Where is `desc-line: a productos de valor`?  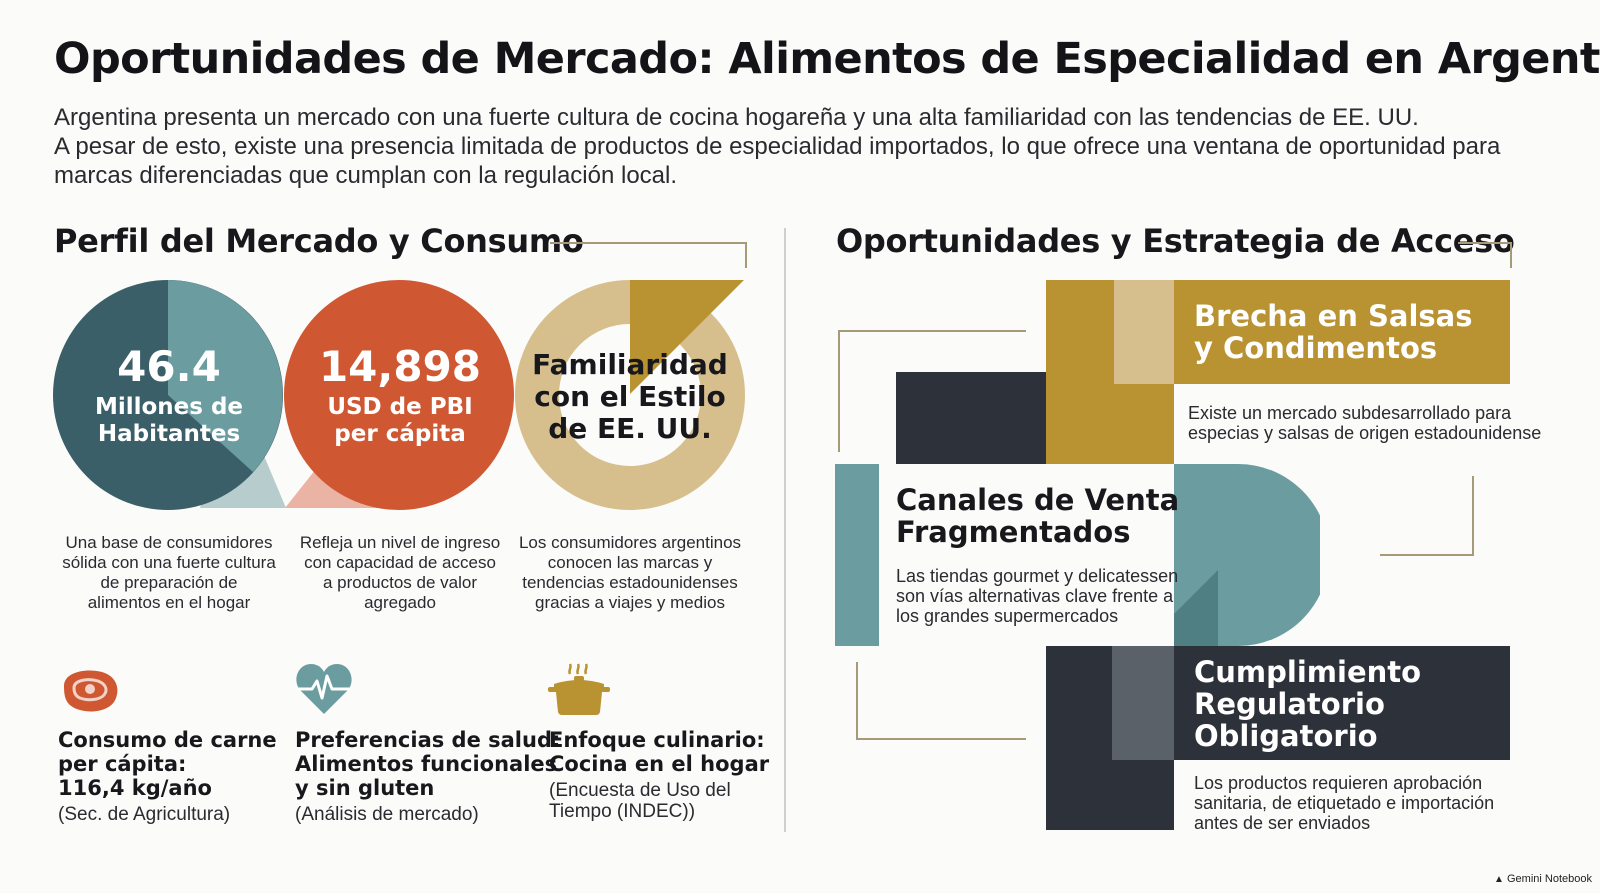 desc-line: a productos de valor is located at coordinates (400, 582).